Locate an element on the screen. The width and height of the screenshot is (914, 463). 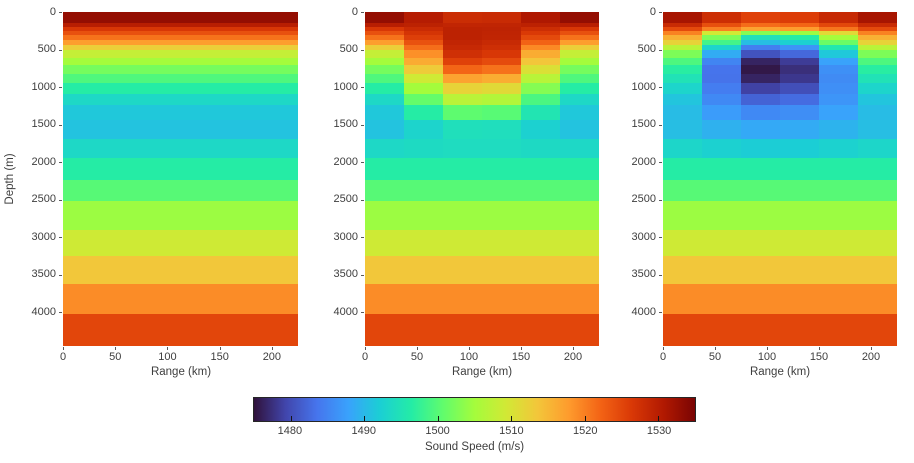
colorbar-tick-label: 1520 is located at coordinates (585, 431).